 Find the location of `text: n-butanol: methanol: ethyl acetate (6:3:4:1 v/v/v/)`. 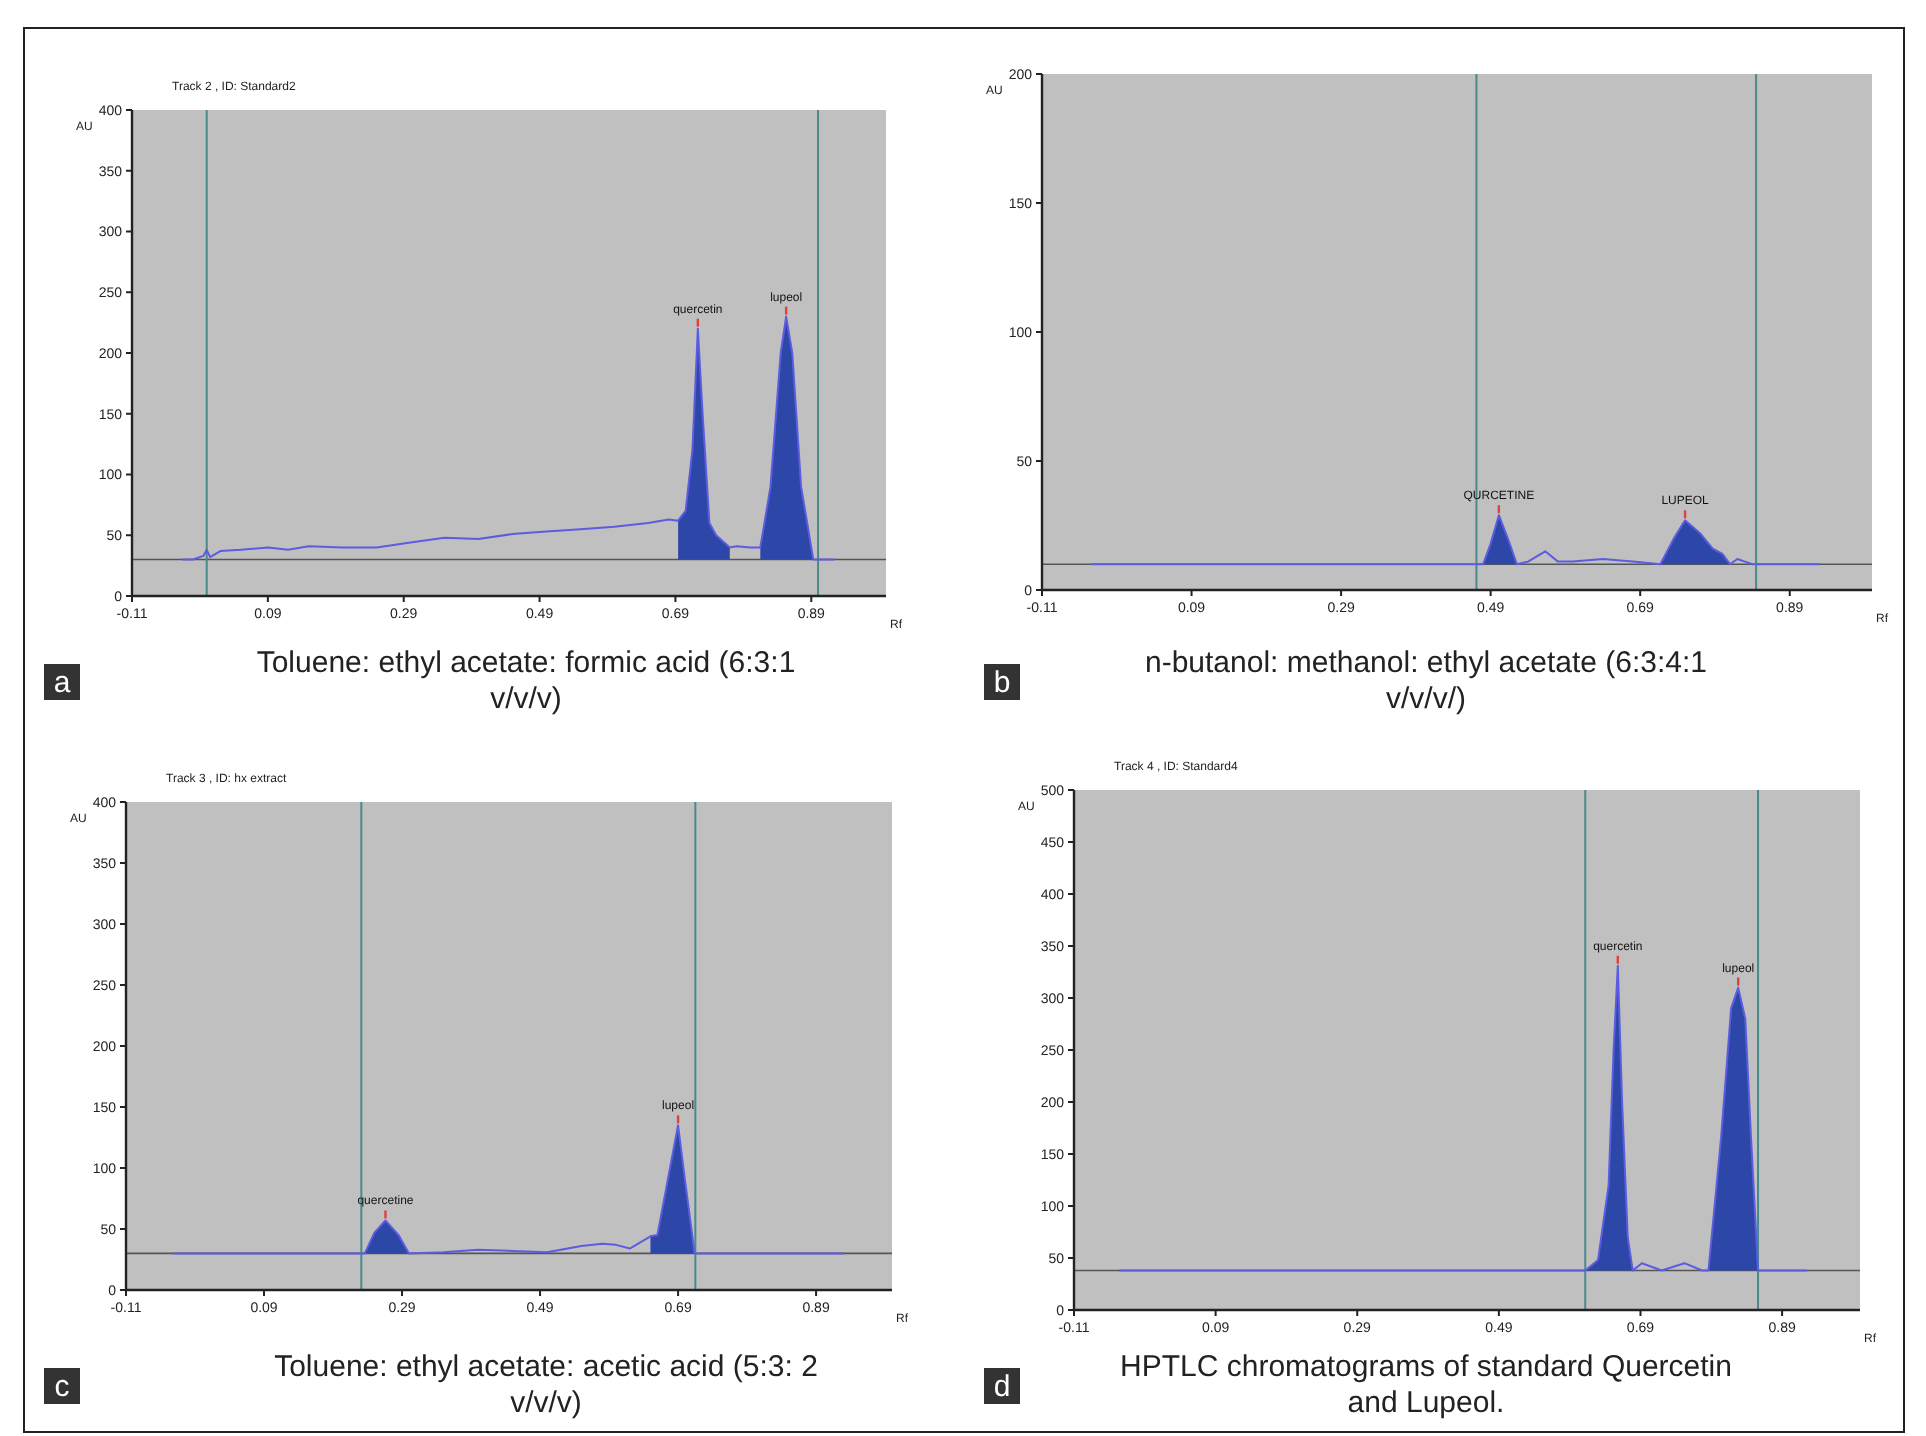

text: n-butanol: methanol: ethyl acetate (6:3:4:1 v/v/v/) is located at coordinates (1426, 681).